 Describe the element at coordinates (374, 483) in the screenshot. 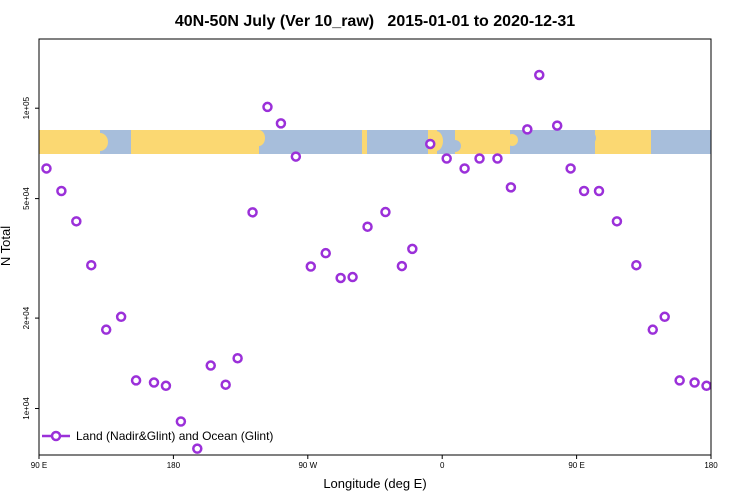

I see `x-axis-title: Longitude (deg E)` at that location.